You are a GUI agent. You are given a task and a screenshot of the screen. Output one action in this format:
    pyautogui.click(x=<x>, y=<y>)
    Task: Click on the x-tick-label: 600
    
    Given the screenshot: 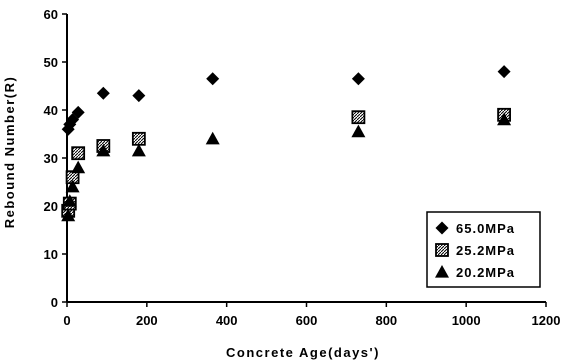 What is the action you would take?
    pyautogui.click(x=307, y=320)
    